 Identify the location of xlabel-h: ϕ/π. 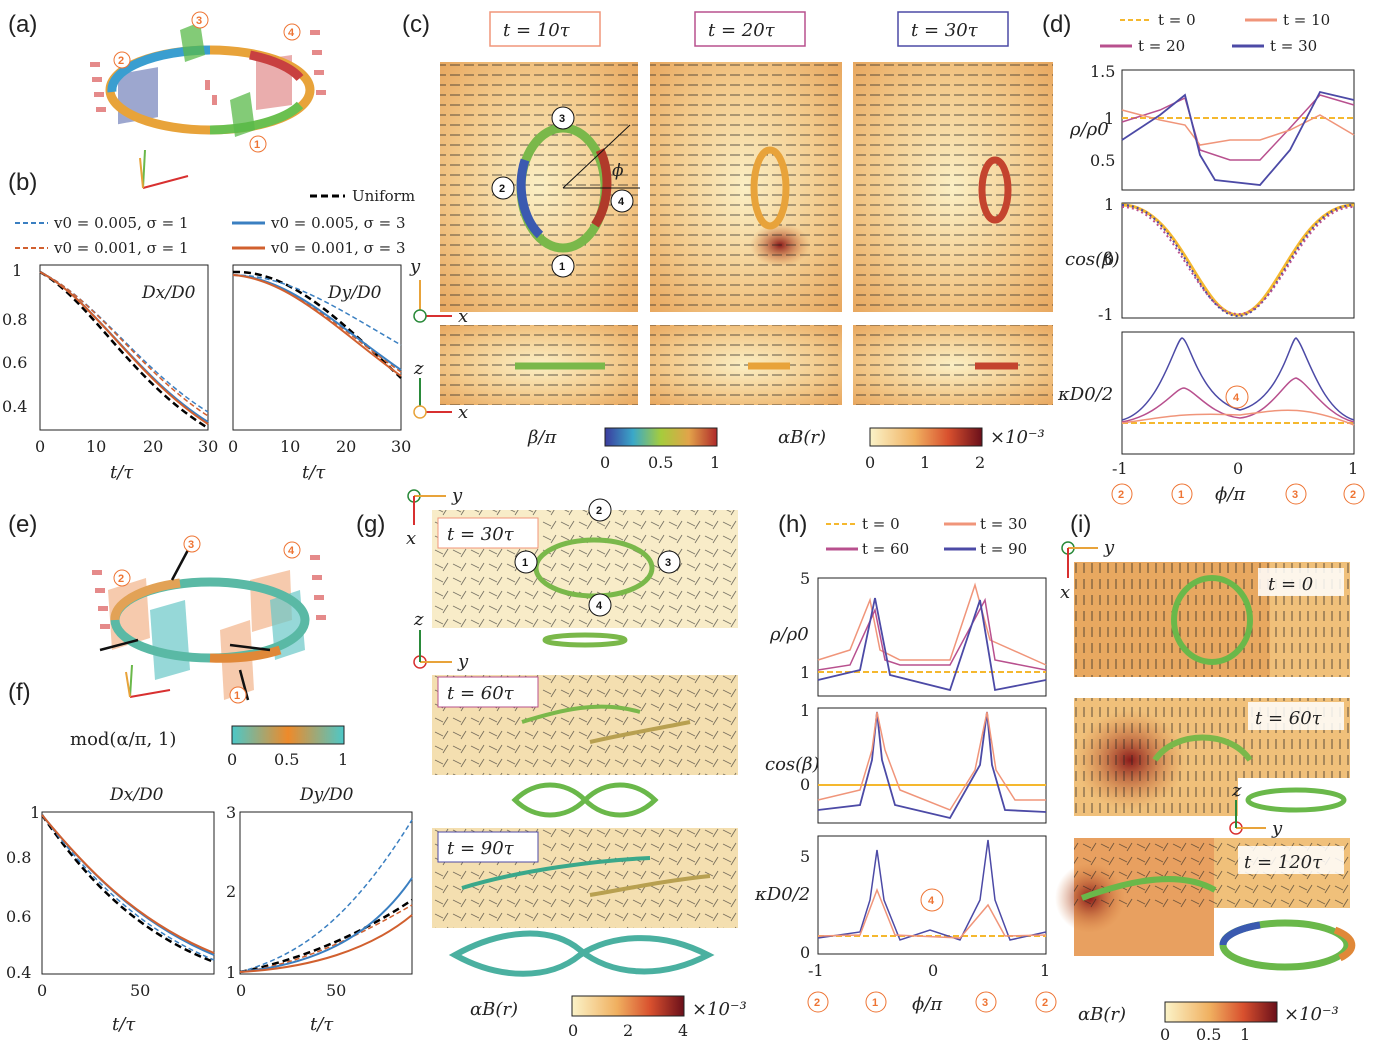
(927, 1004).